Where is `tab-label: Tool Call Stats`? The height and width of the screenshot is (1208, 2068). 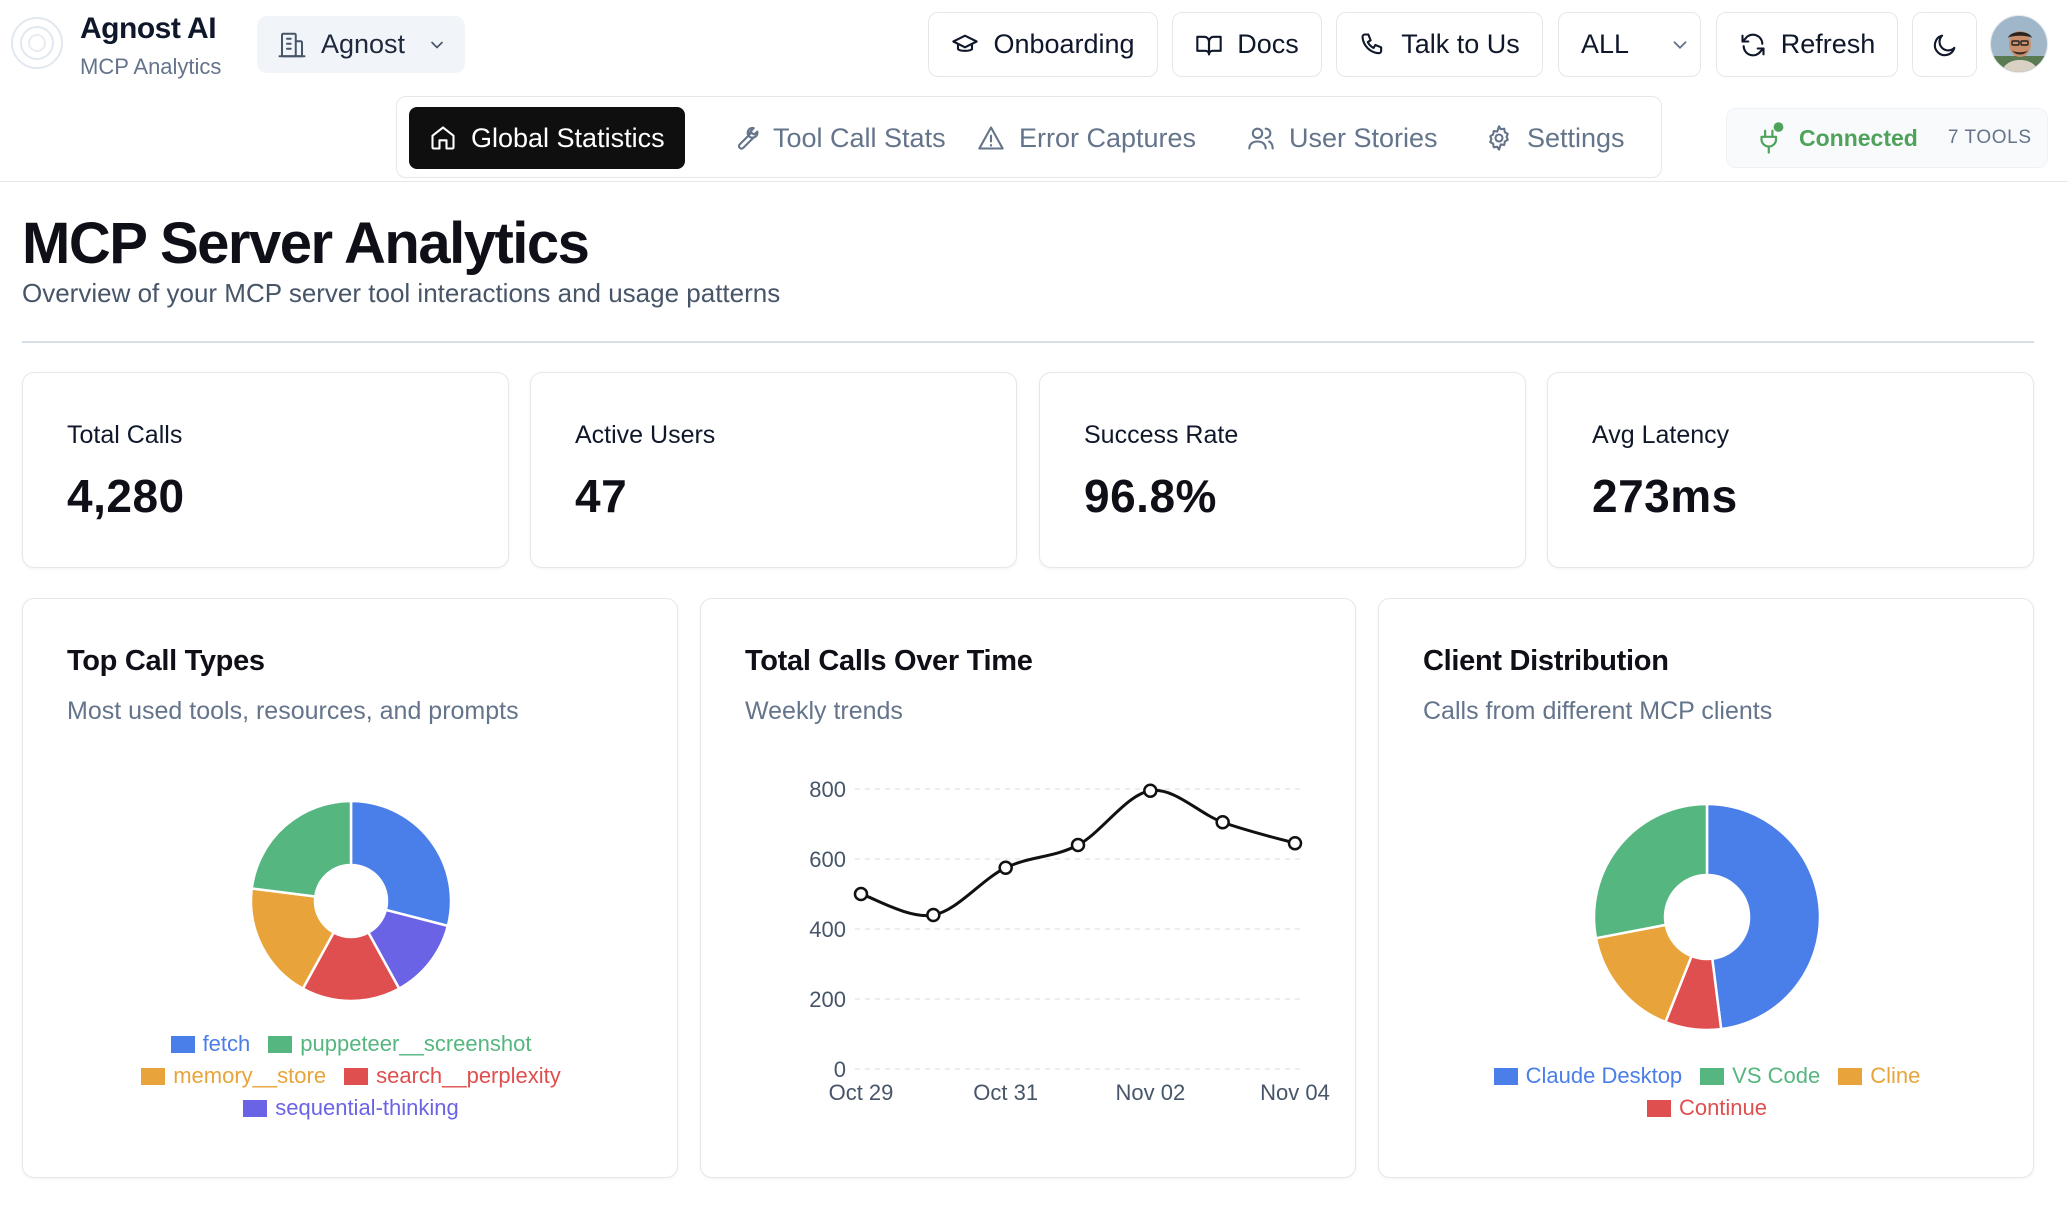 tab-label: Tool Call Stats is located at coordinates (859, 137).